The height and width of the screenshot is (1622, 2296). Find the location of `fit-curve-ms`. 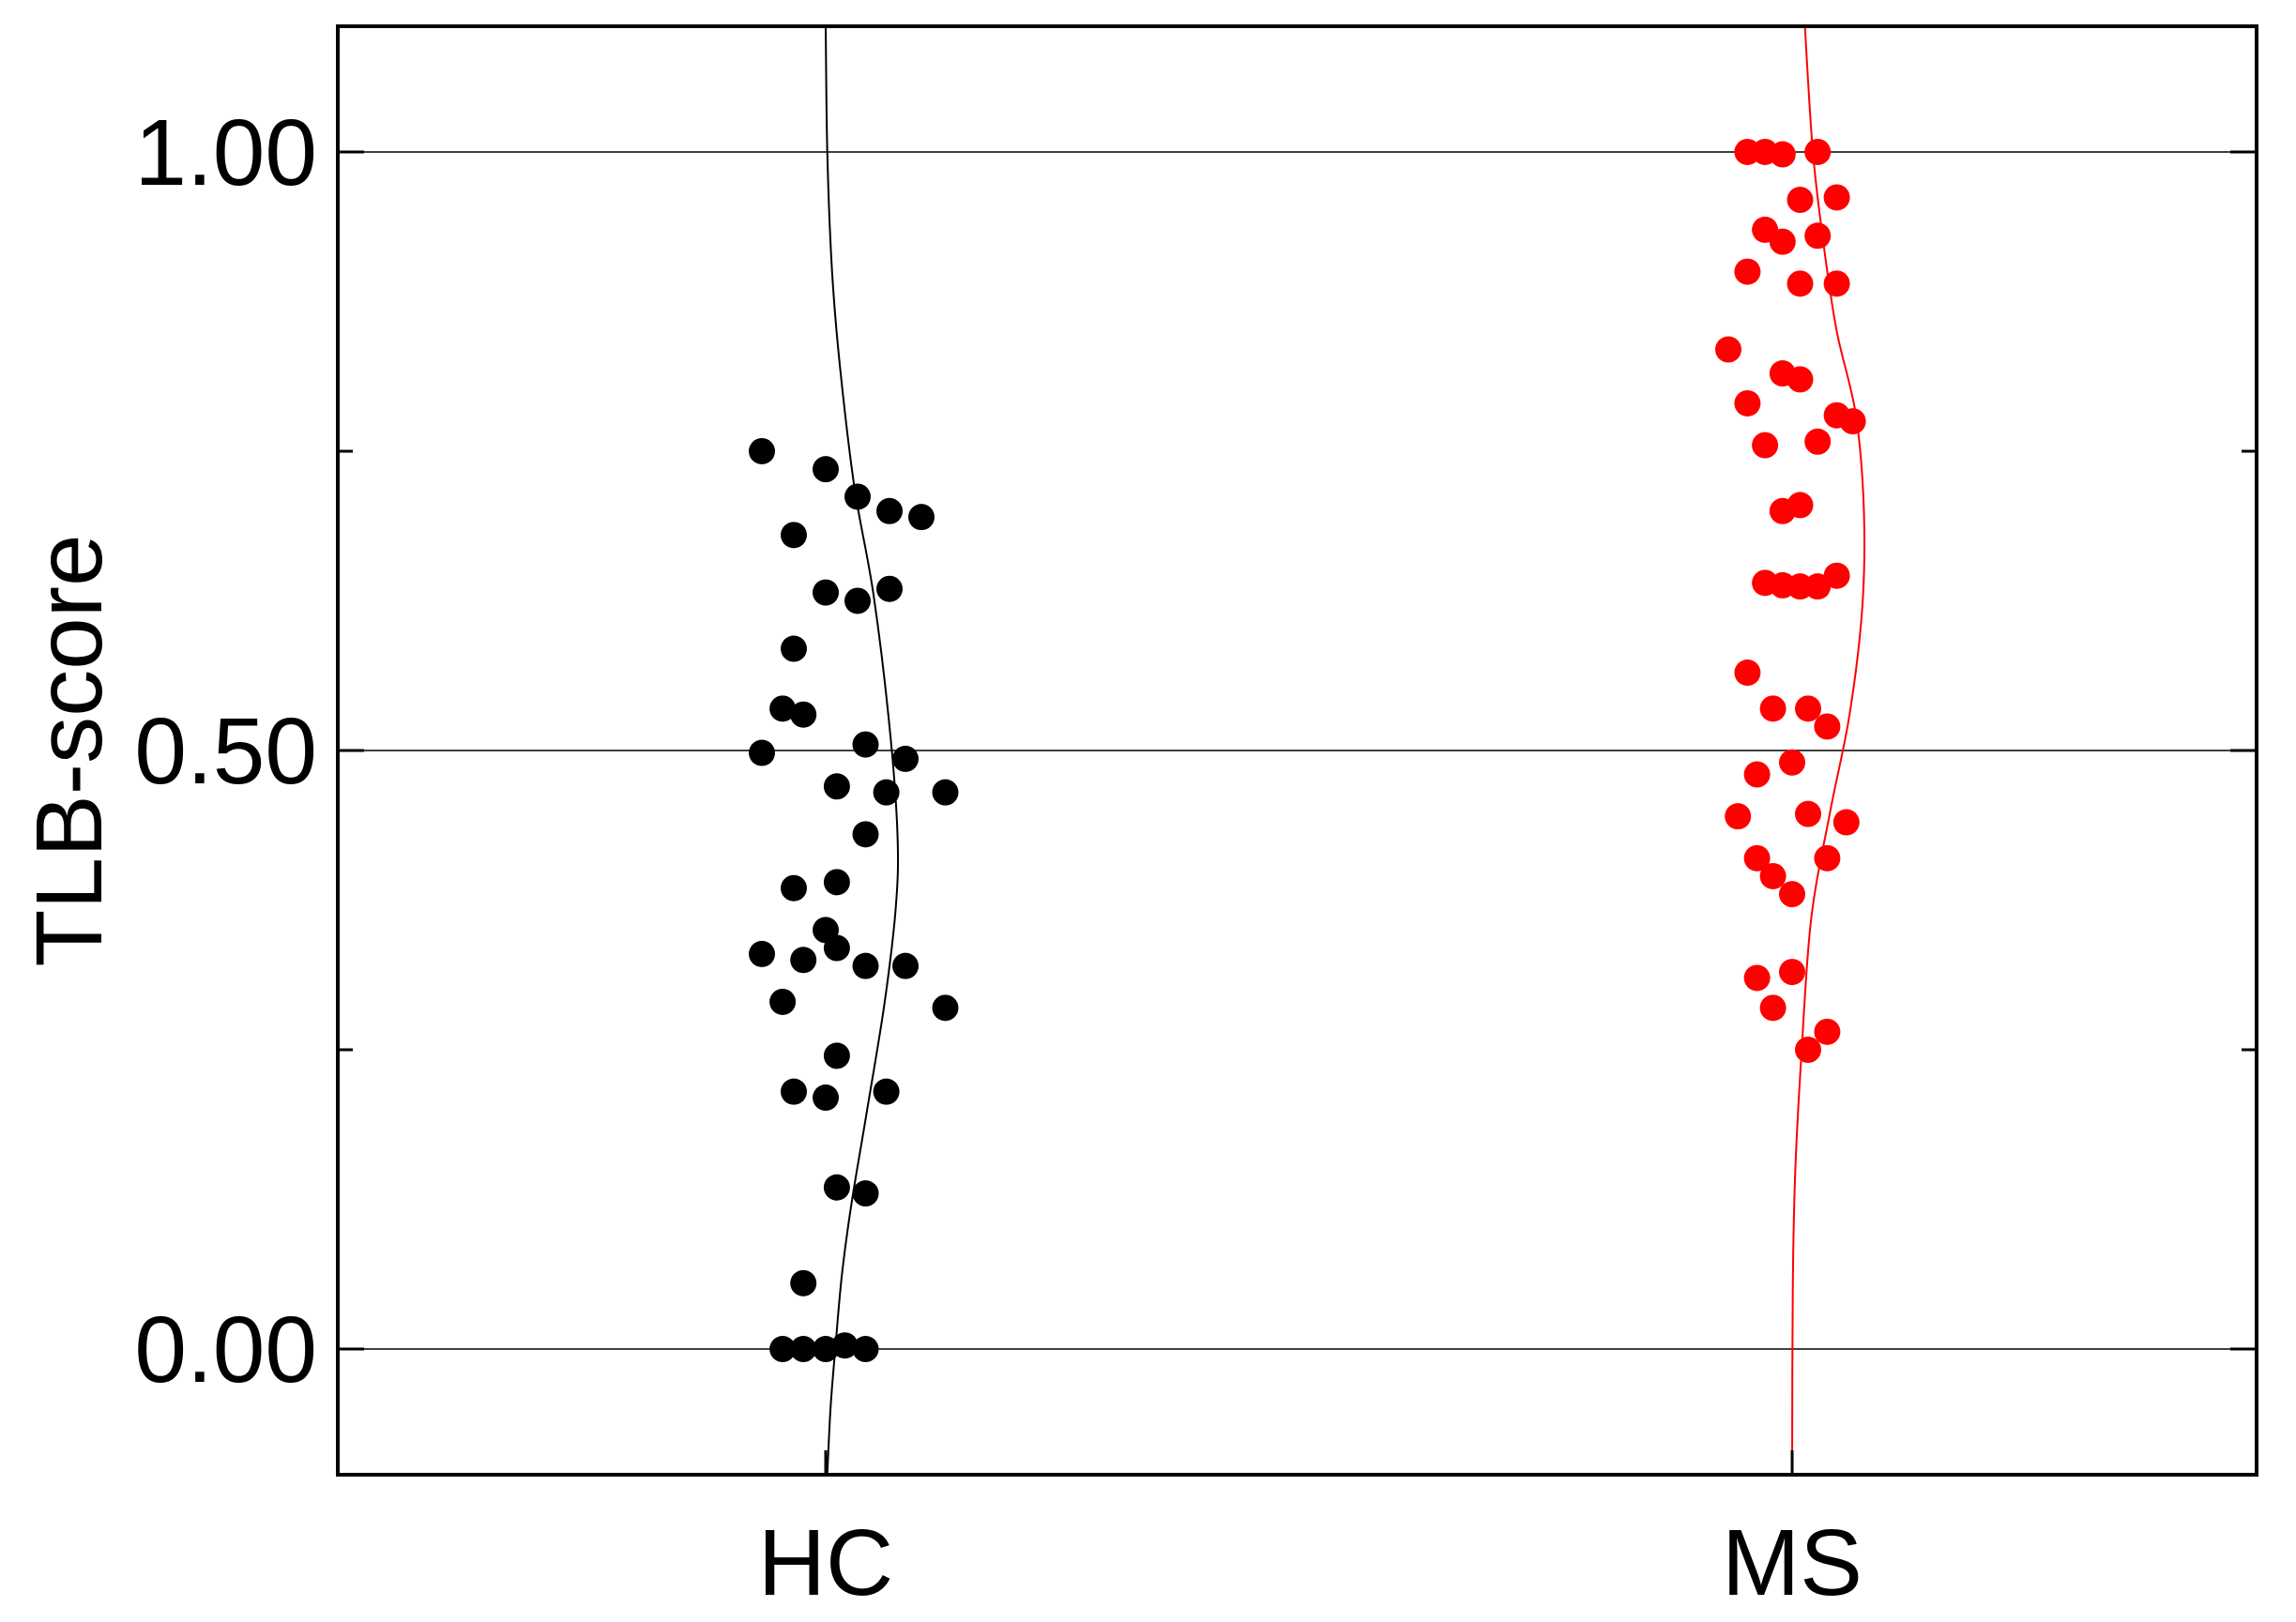

fit-curve-ms is located at coordinates (1828, 750).